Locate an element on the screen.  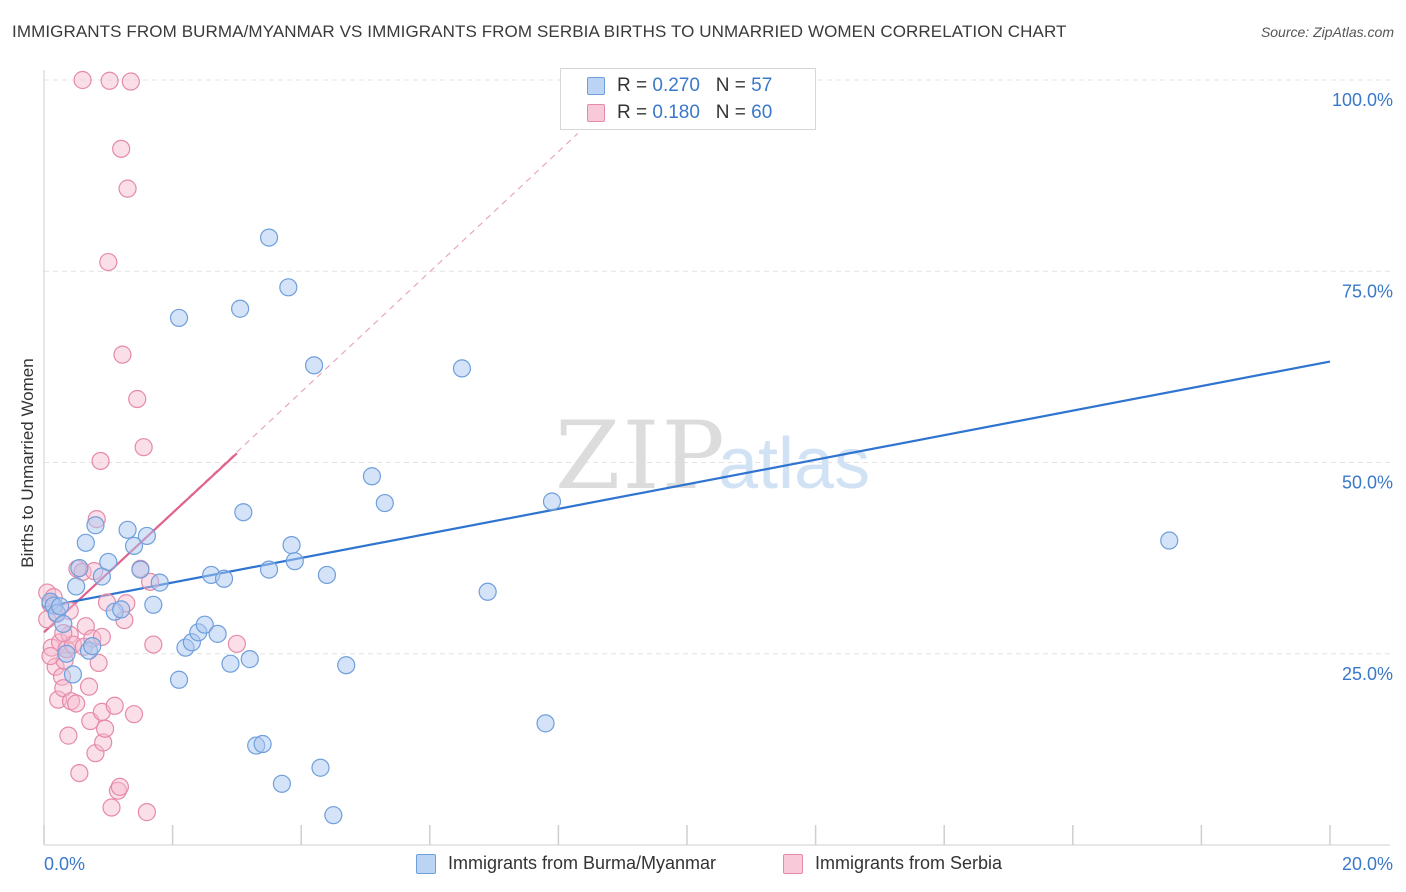
bottom-legend-label-burma: Immigrants from Burma/Myanmar is located at coordinates (582, 863).